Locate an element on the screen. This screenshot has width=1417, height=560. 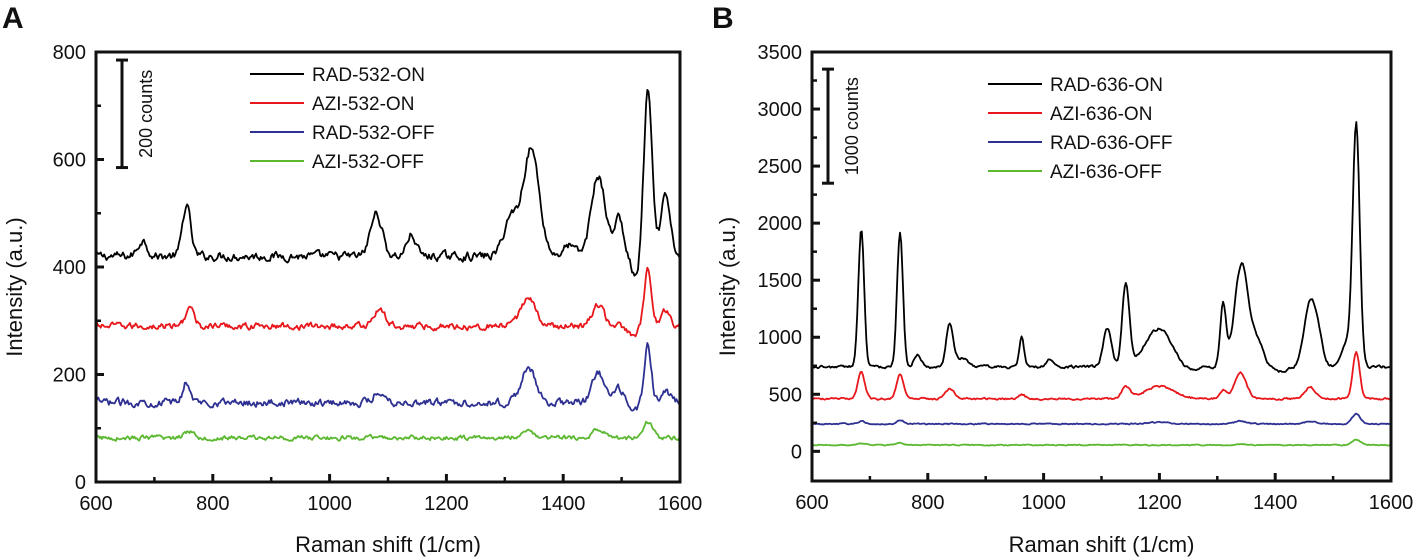
series-line-rad-532-off is located at coordinates (388, 377).